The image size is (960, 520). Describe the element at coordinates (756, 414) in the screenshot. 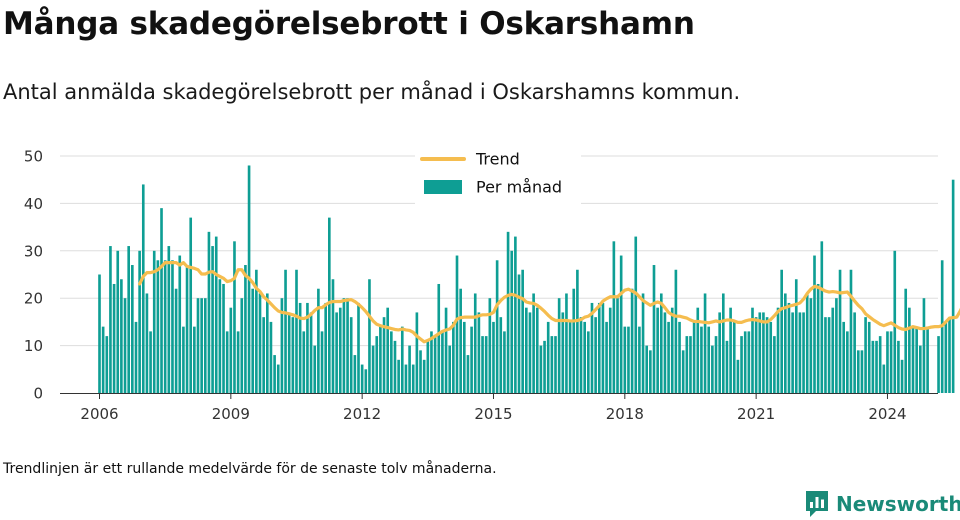

I see `x-tick-label: 2021` at that location.